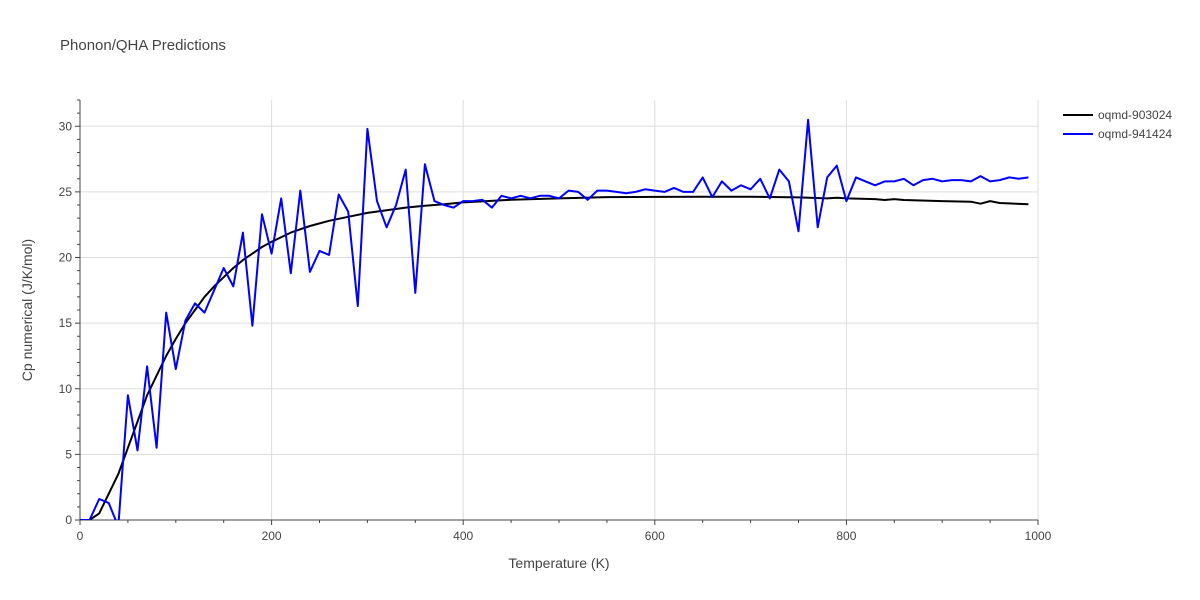  Describe the element at coordinates (66, 192) in the screenshot. I see `y-tick-label: 25` at that location.